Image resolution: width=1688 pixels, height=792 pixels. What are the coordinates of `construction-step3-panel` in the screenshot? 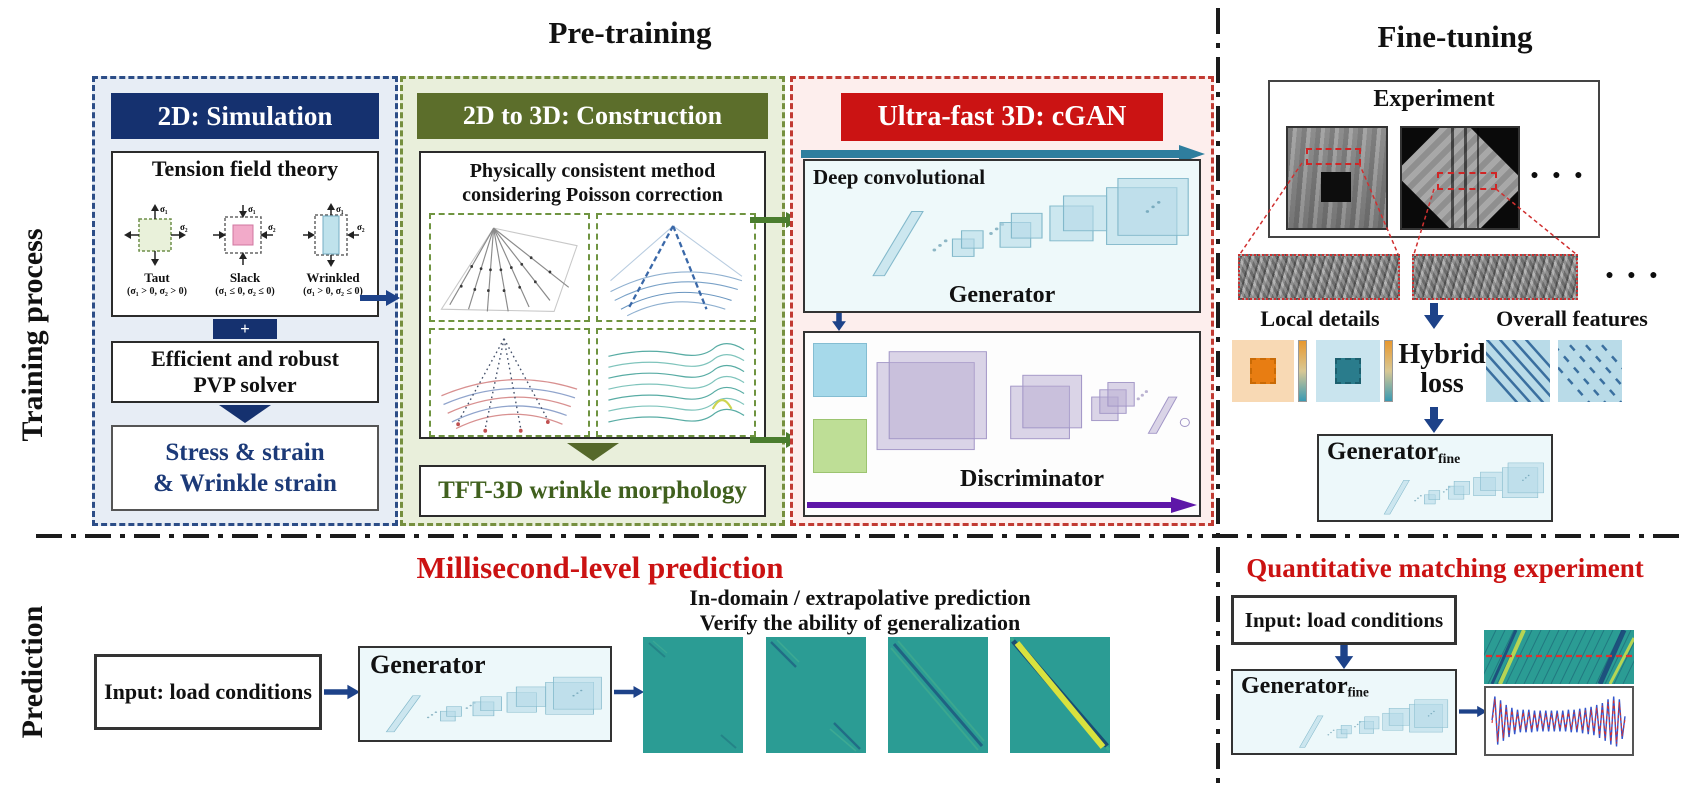 It's located at (509, 383).